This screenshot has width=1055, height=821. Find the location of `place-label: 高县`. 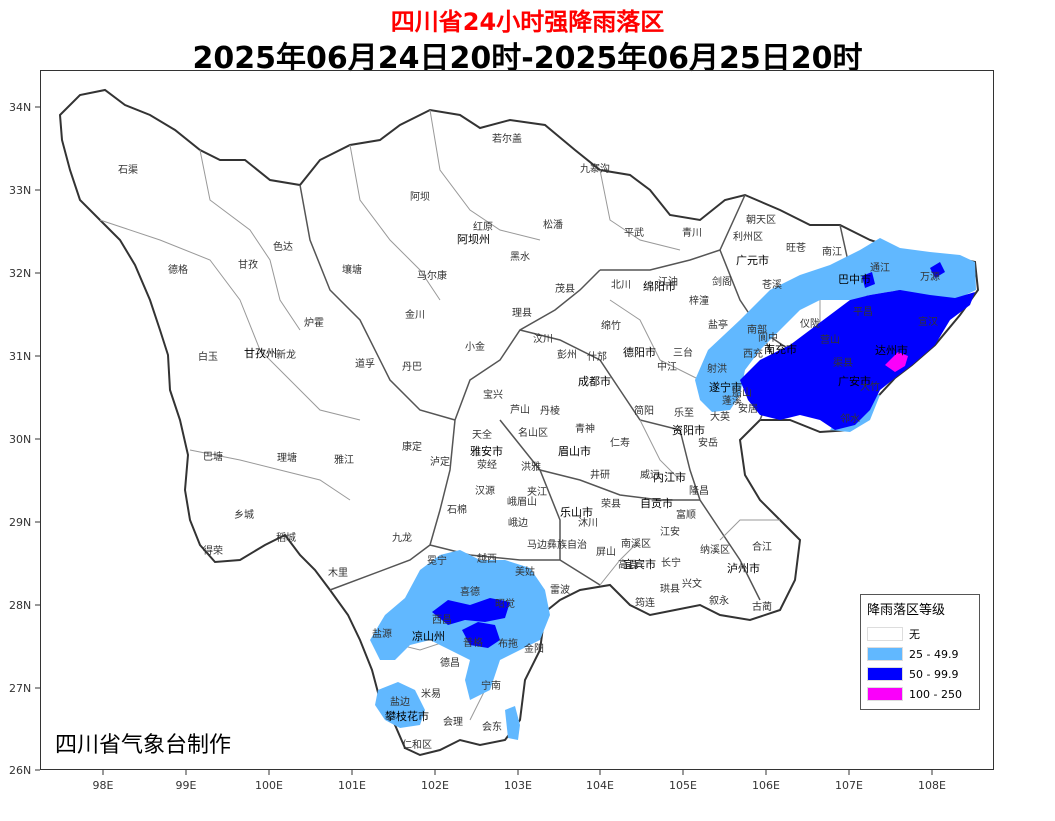

place-label: 高县 is located at coordinates (628, 564).